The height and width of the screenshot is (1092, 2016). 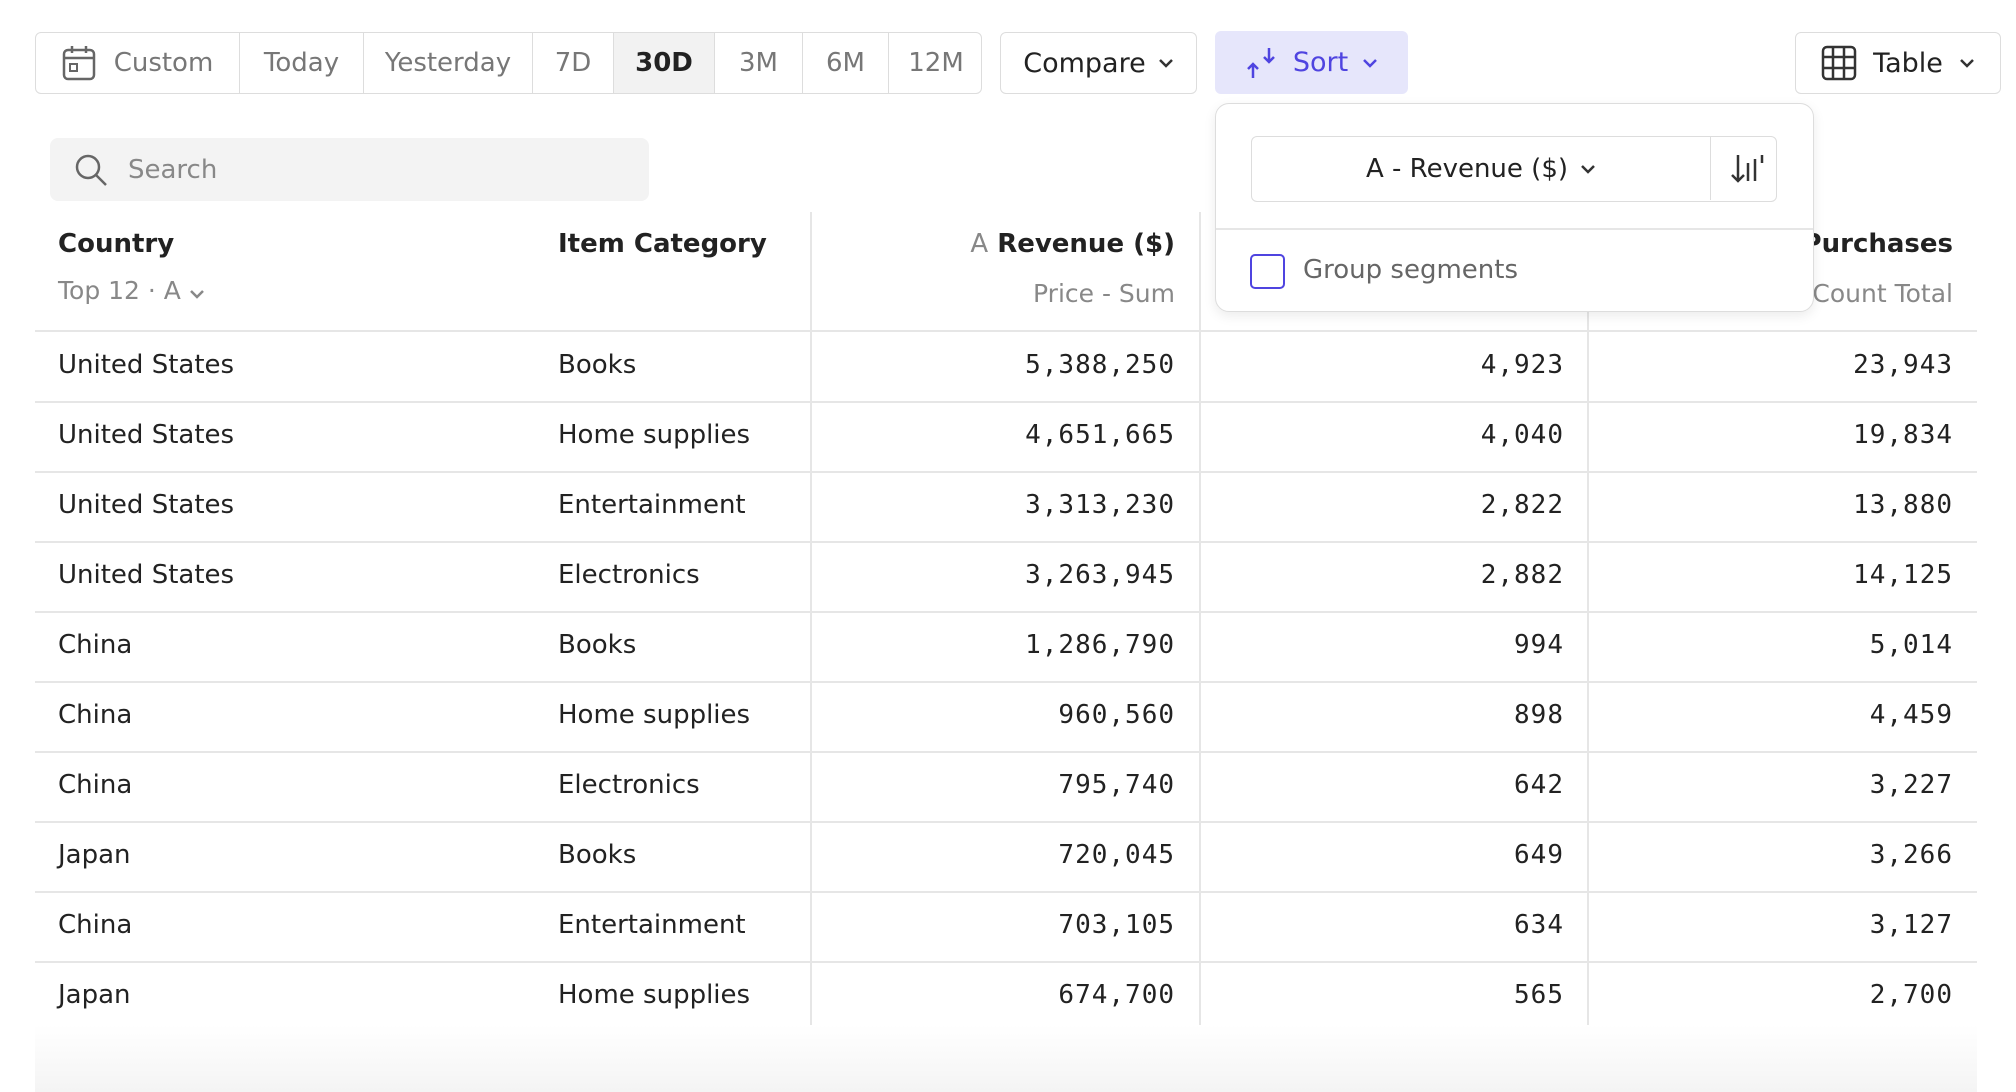 I want to click on cell-number: 4,923, so click(x=1522, y=365).